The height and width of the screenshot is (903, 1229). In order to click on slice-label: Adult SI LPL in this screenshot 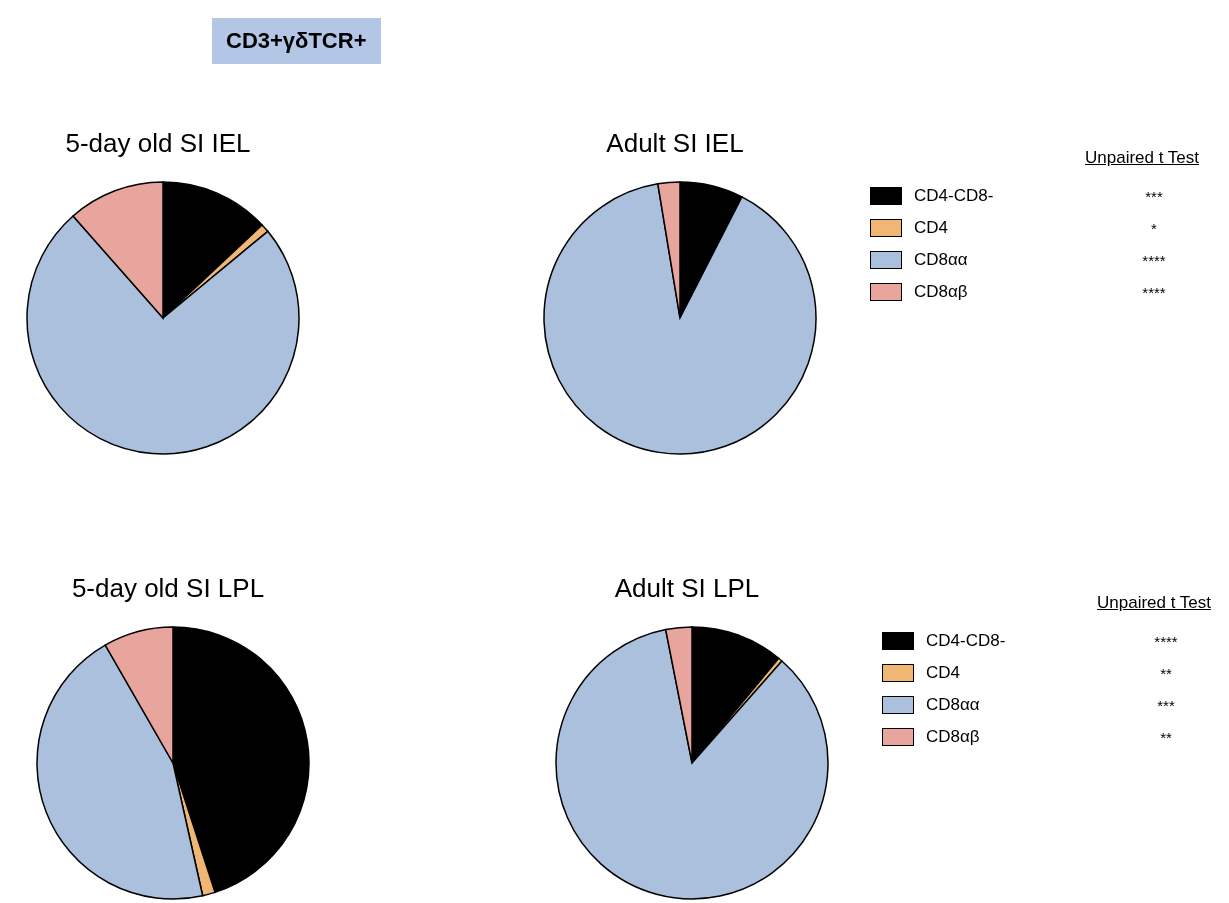, I will do `click(687, 588)`.